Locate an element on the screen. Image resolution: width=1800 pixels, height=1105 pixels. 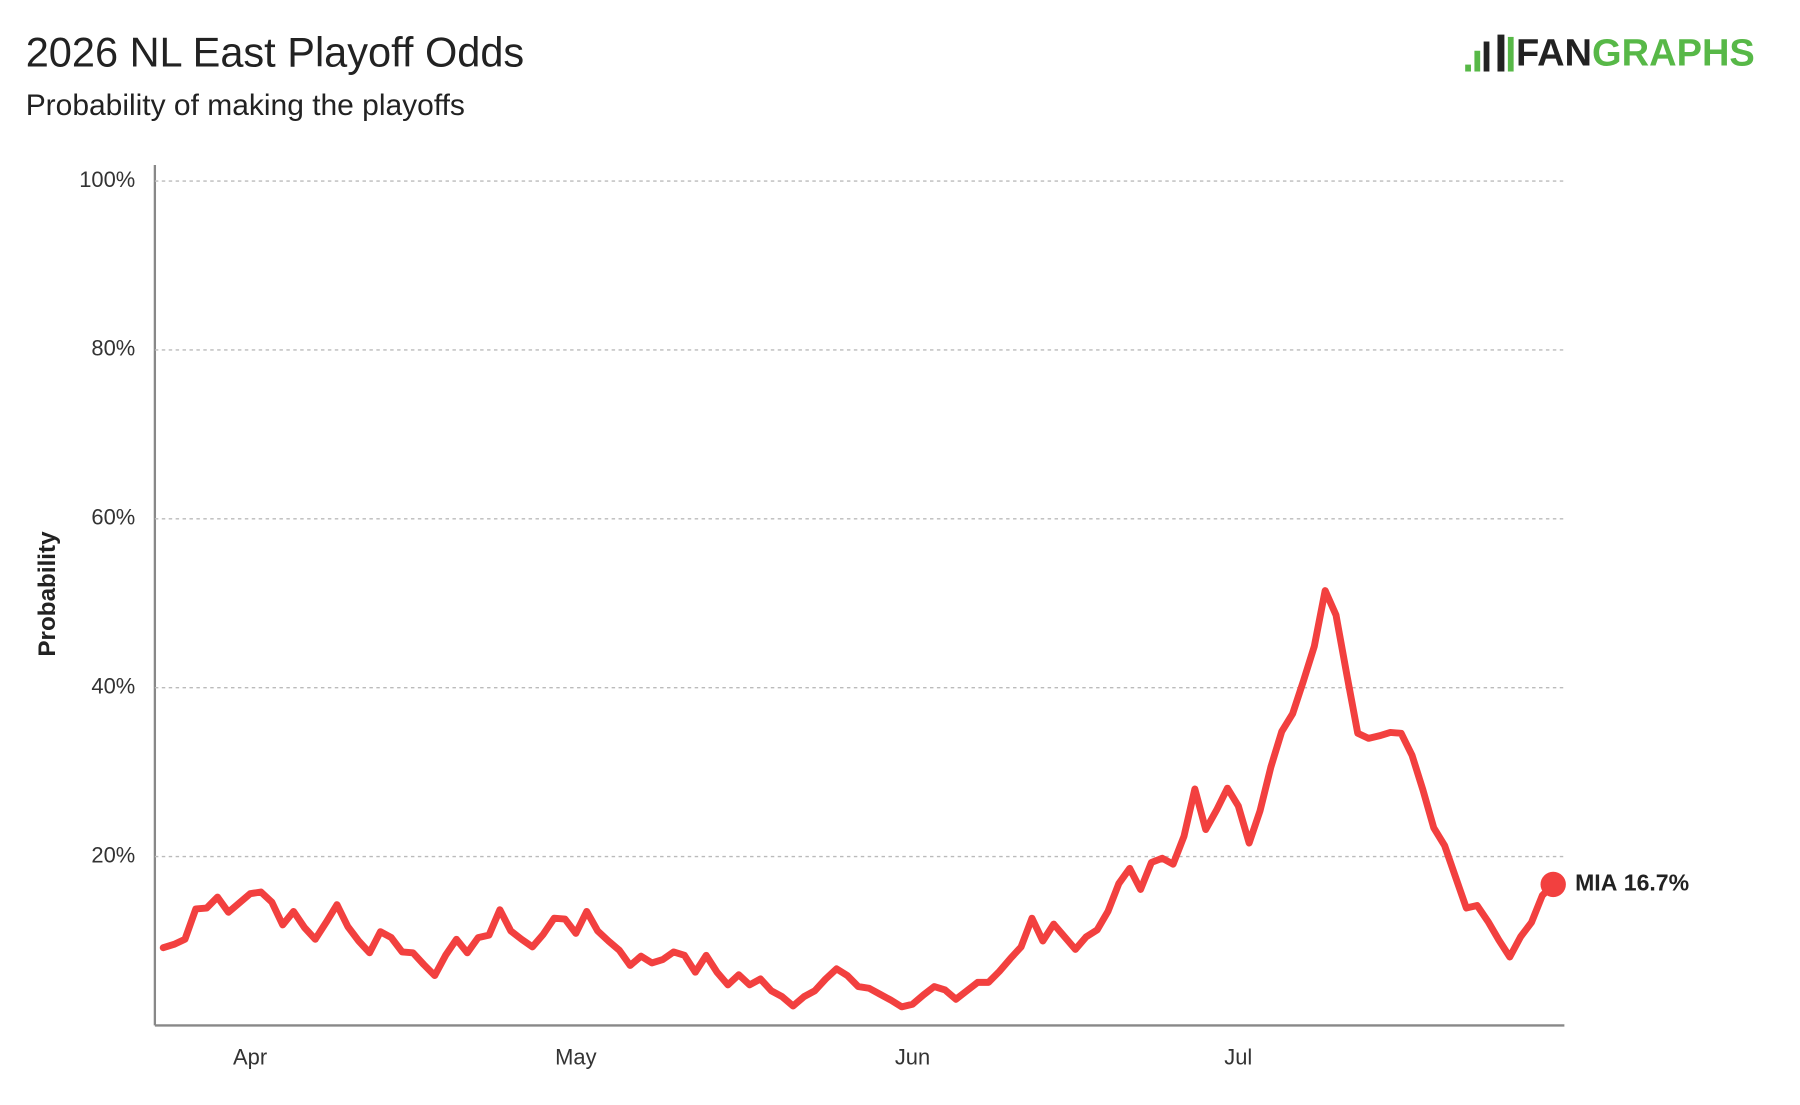
y-tick-label: 20% is located at coordinates (113, 854).